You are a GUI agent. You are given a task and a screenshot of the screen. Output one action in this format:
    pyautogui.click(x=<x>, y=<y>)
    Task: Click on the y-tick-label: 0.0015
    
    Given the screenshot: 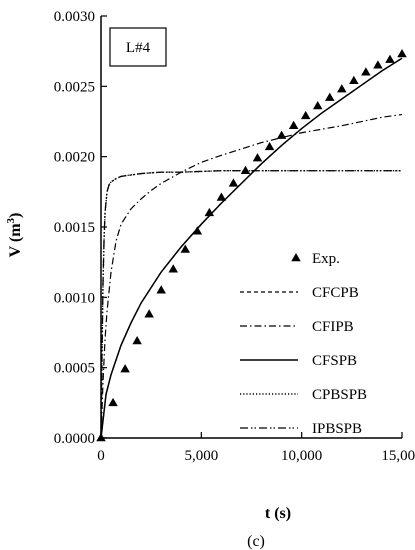 What is the action you would take?
    pyautogui.click(x=74, y=228)
    